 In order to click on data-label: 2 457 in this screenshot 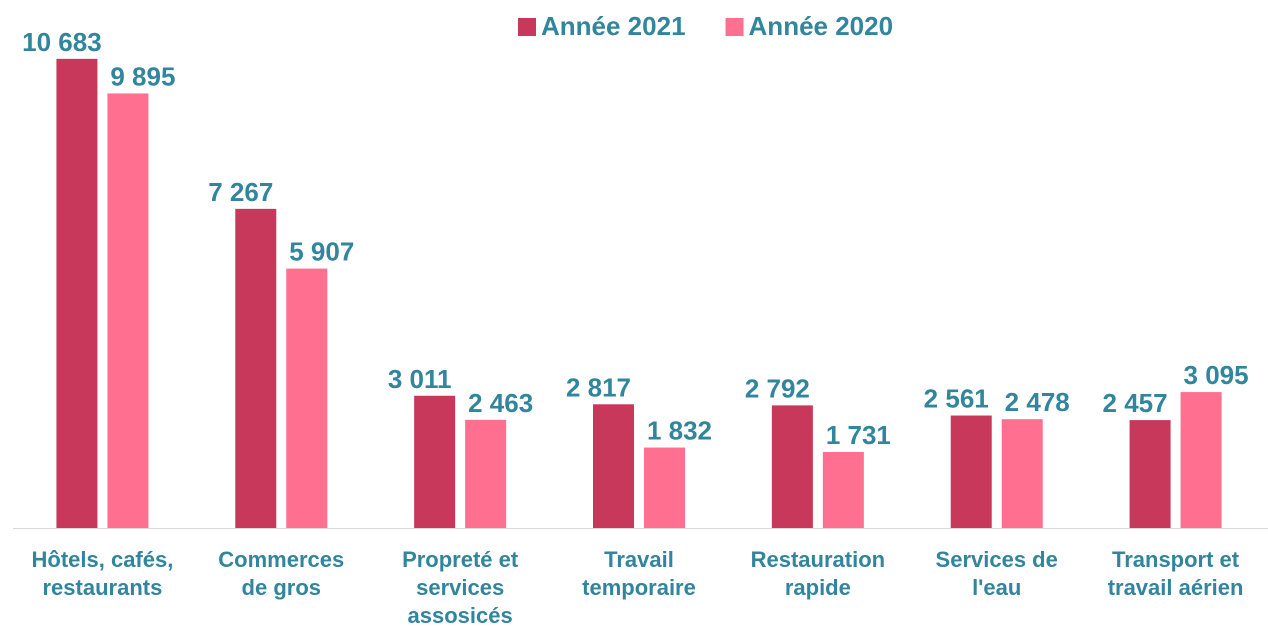, I will do `click(1135, 403)`.